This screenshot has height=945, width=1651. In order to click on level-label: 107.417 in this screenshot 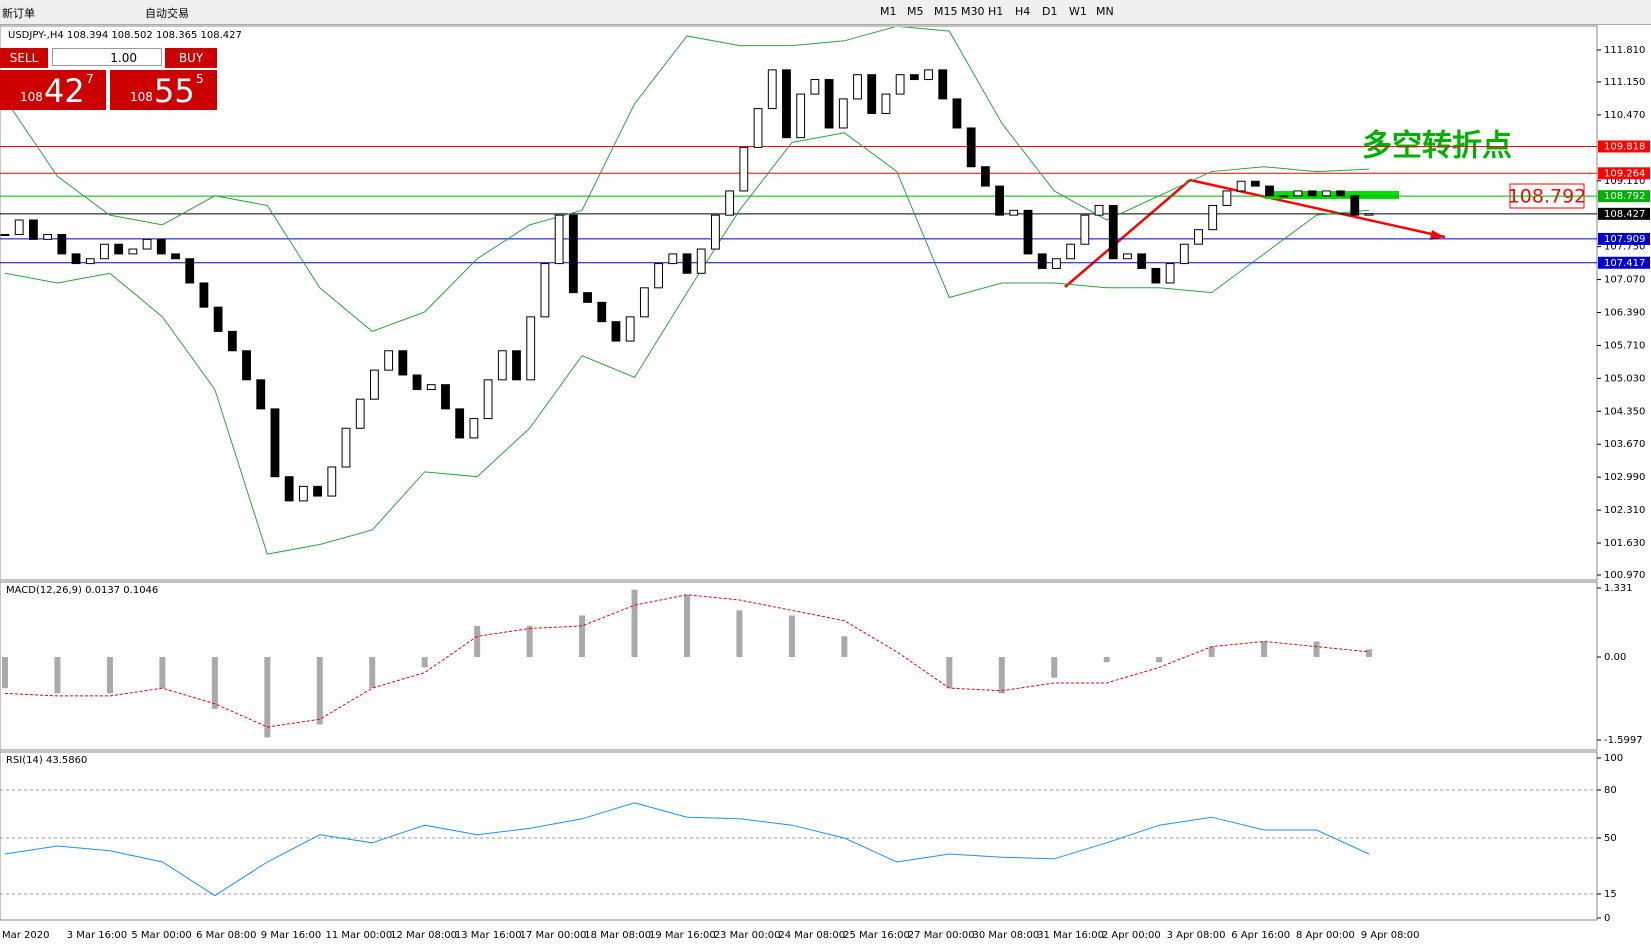, I will do `click(1624, 263)`.